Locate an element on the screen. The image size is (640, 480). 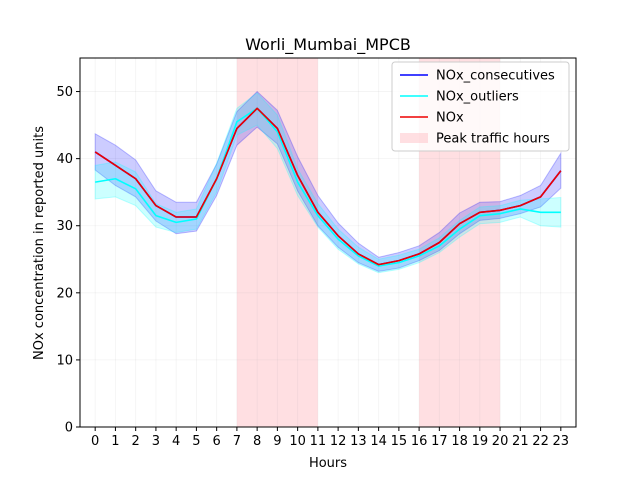
x-tick-label-8: 8 is located at coordinates (257, 441).